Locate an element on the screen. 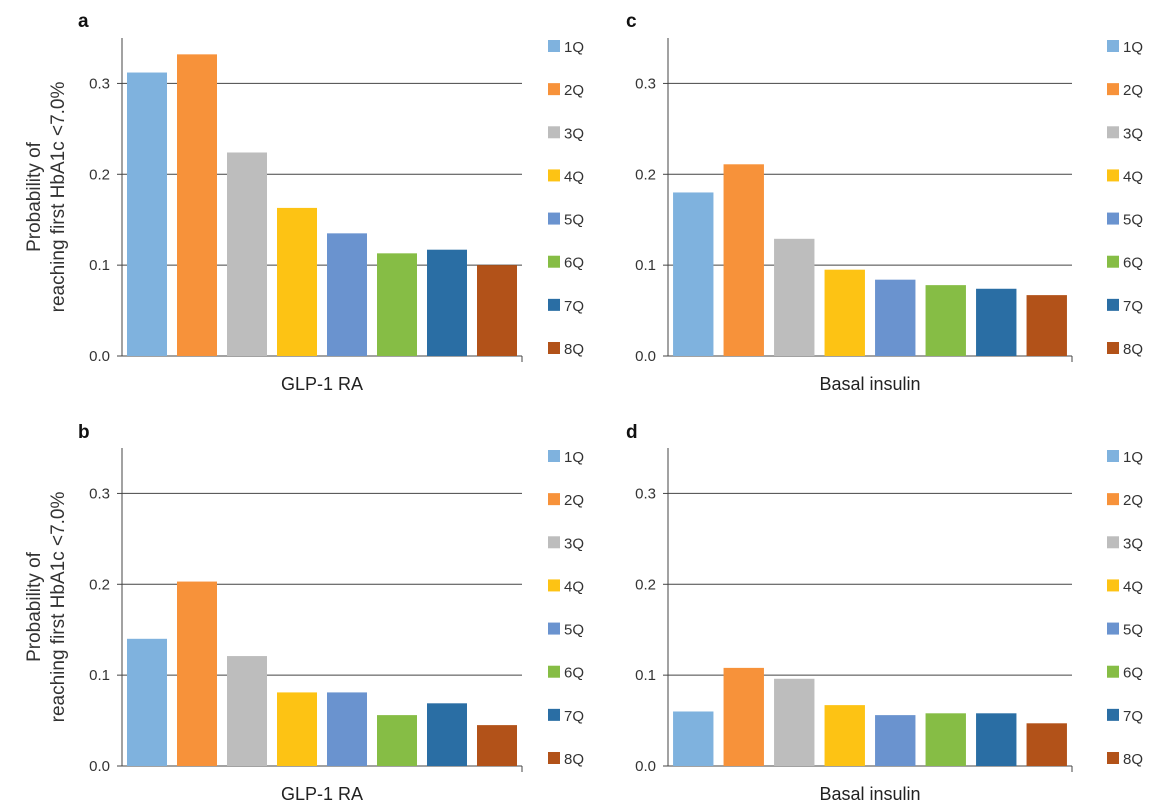 This screenshot has height=805, width=1150. panel-letter: d is located at coordinates (632, 432).